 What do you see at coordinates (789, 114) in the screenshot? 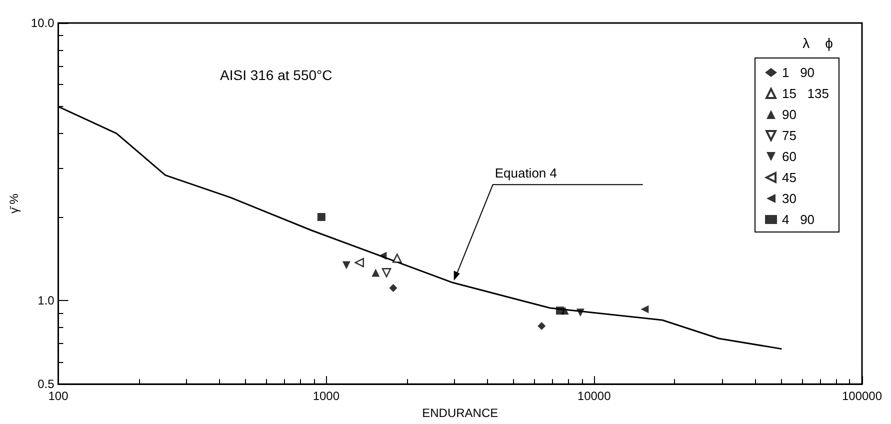
I see `legend-label: 90` at bounding box center [789, 114].